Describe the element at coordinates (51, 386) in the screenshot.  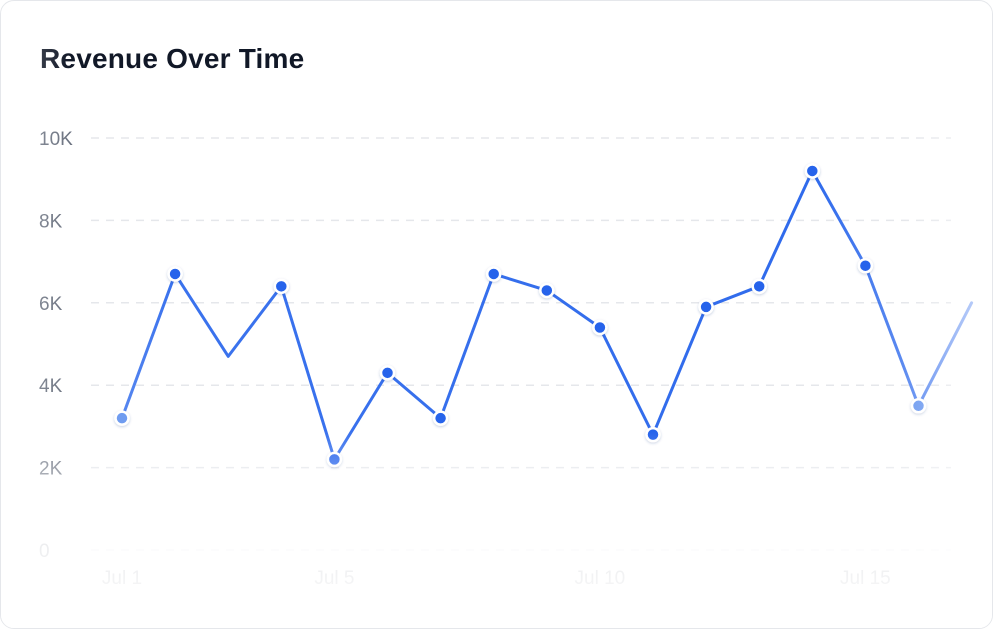
I see `y-tick-label: 4K` at that location.